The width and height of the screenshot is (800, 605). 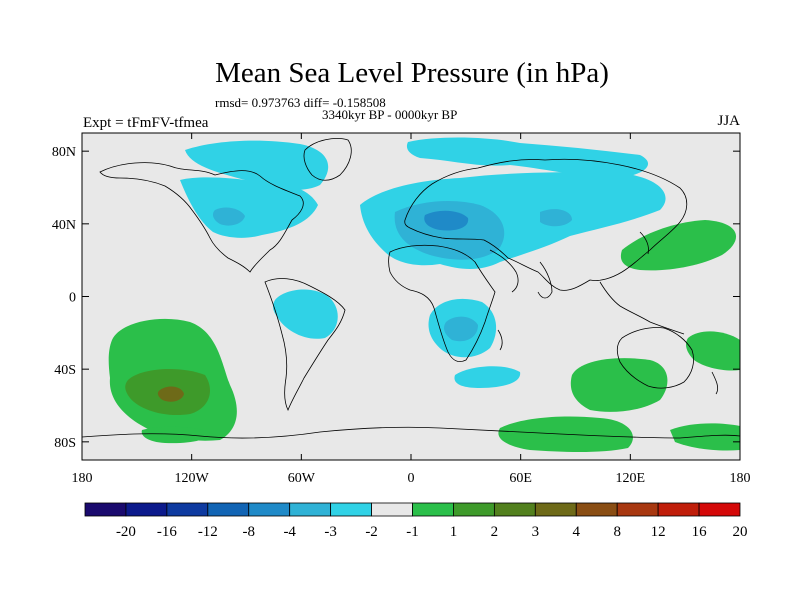 What do you see at coordinates (556, 218) in the screenshot?
I see `anomaly-region-central-asia-core` at bounding box center [556, 218].